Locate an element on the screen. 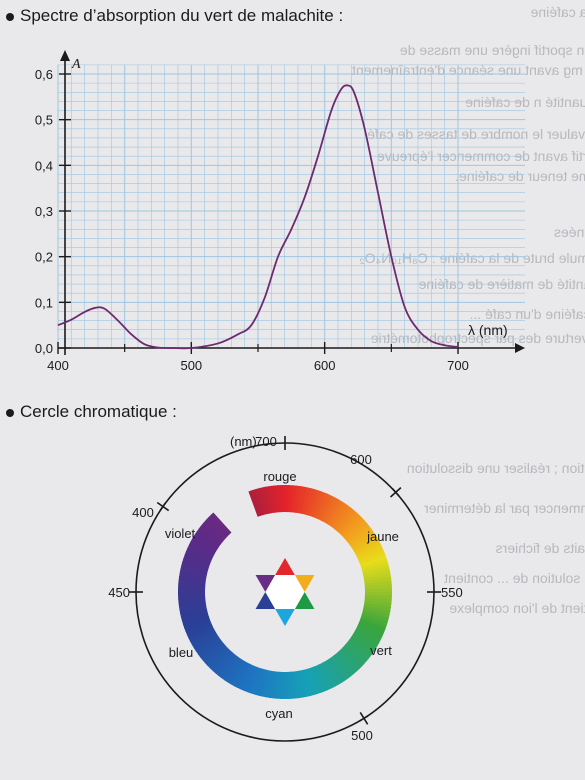 The height and width of the screenshot is (780, 585). wavelength-label: 600 is located at coordinates (361, 459).